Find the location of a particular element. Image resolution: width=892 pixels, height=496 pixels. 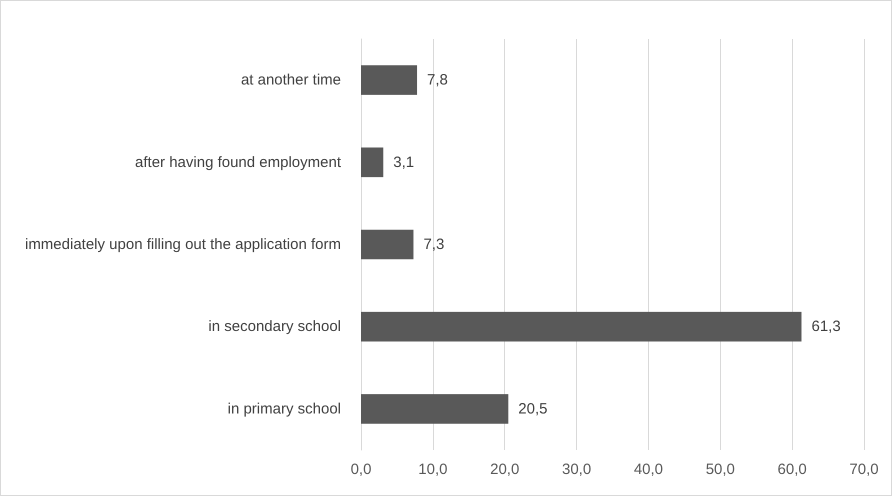

data-label: 7,3 is located at coordinates (433, 244).